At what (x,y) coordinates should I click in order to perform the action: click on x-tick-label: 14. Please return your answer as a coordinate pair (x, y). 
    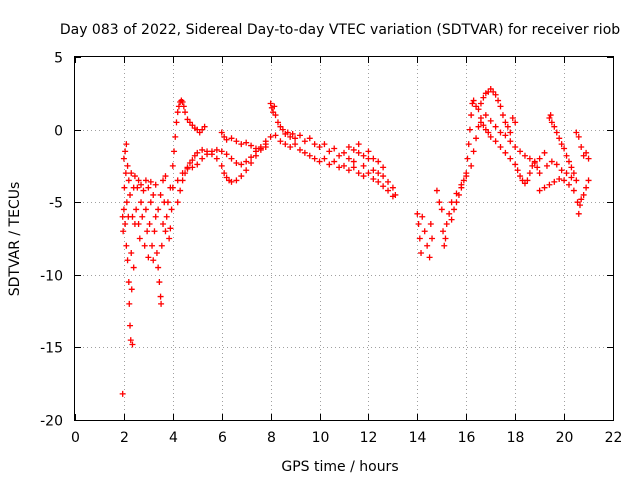
    Looking at the image, I should click on (418, 438).